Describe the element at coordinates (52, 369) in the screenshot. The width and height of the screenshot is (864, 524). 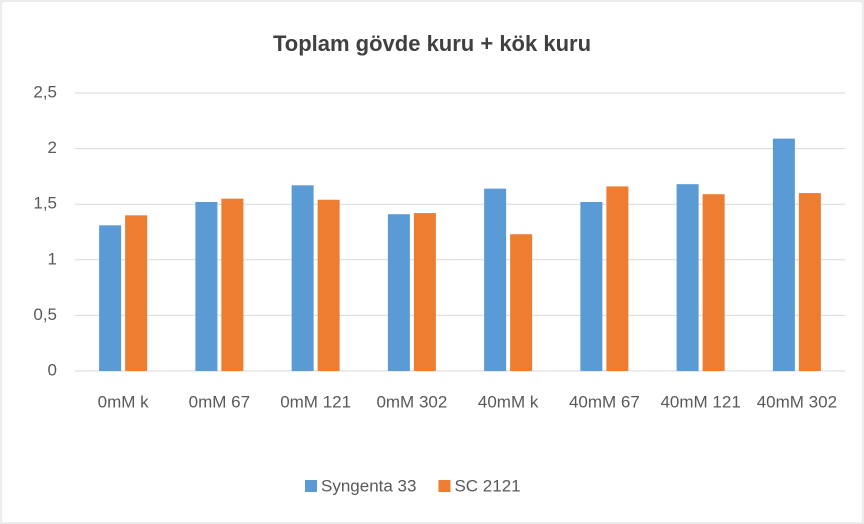
I see `y-tick-label: 0` at that location.